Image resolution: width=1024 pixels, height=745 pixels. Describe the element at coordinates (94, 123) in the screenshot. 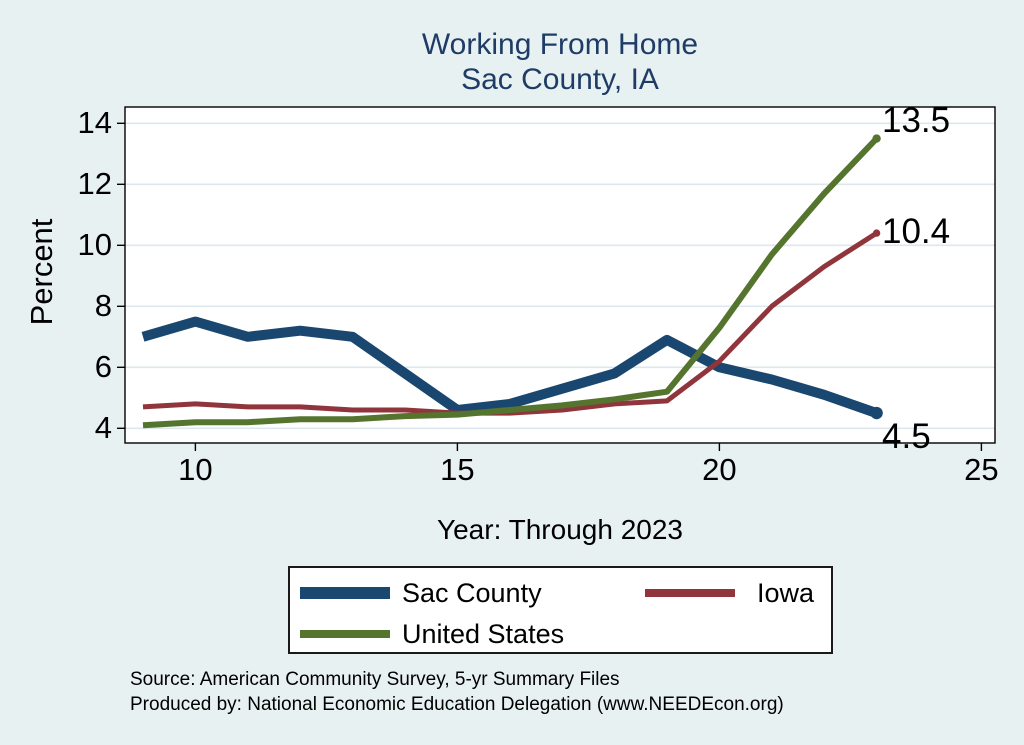

I see `y-tick-label-14: 14` at that location.